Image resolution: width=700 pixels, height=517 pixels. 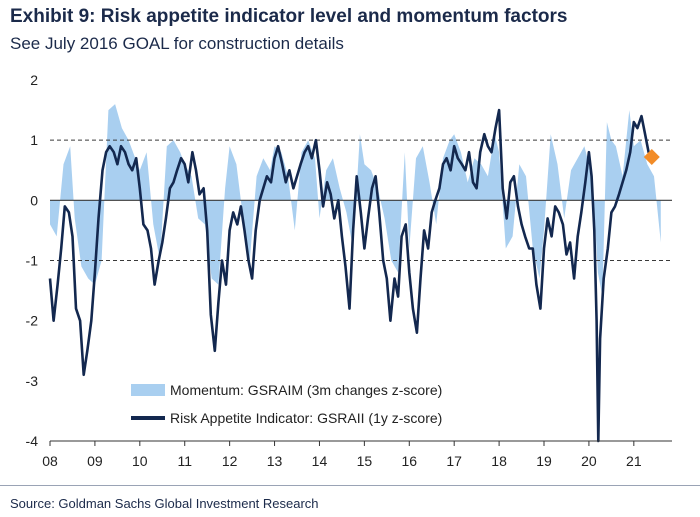 What do you see at coordinates (589, 461) in the screenshot?
I see `x-tick-label: 20` at bounding box center [589, 461].